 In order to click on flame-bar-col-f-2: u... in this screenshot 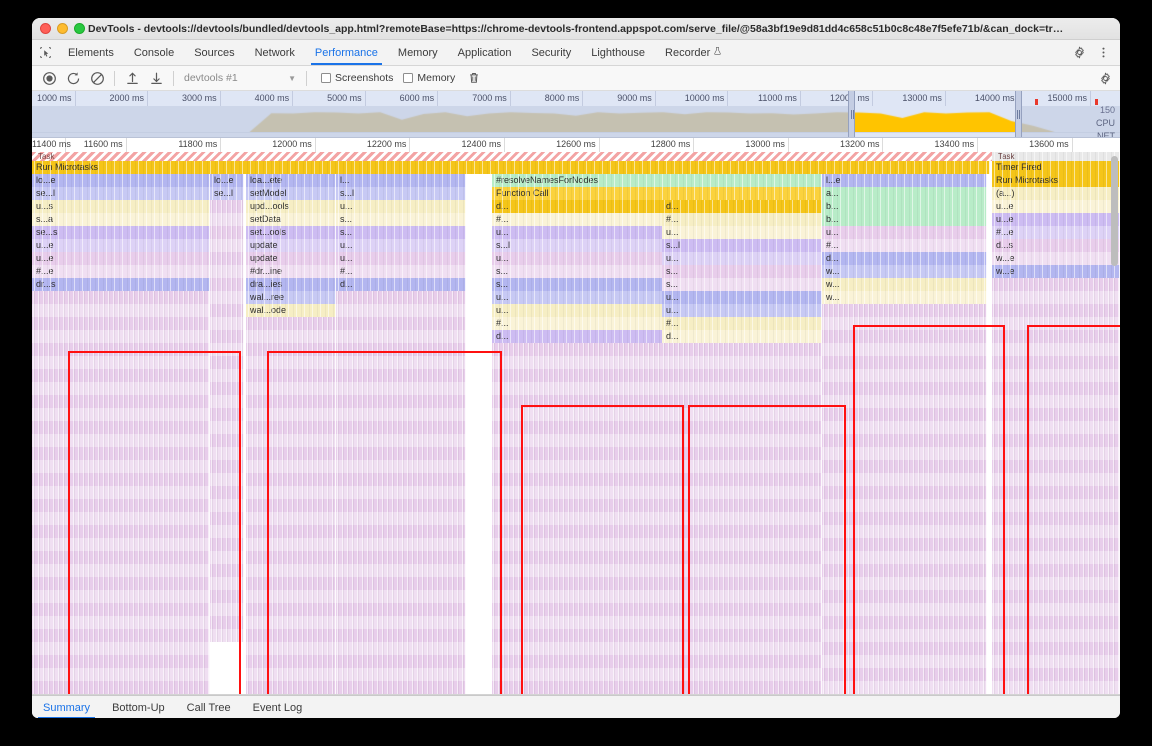, I will do `click(742, 232)`.